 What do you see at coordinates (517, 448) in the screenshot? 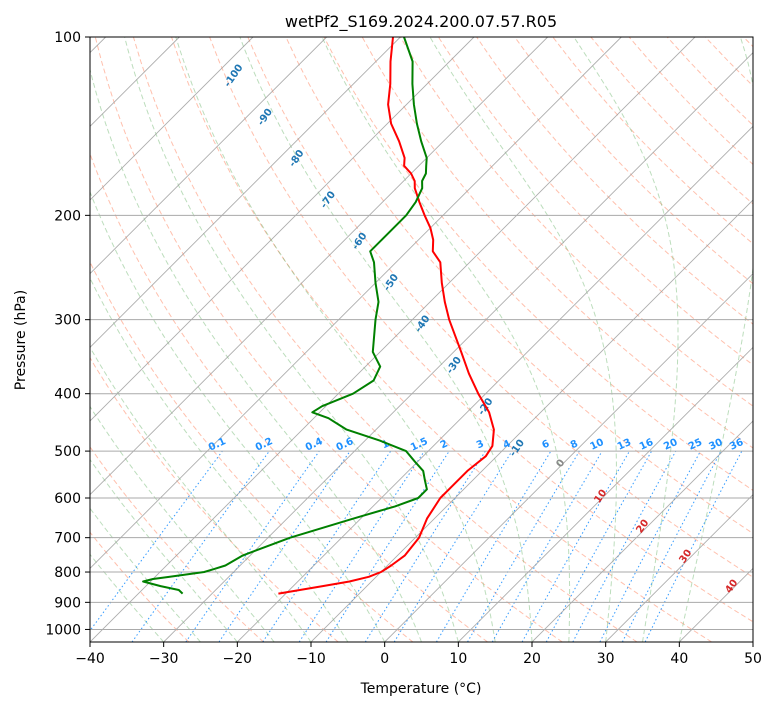
I see `theta-label: -10` at bounding box center [517, 448].